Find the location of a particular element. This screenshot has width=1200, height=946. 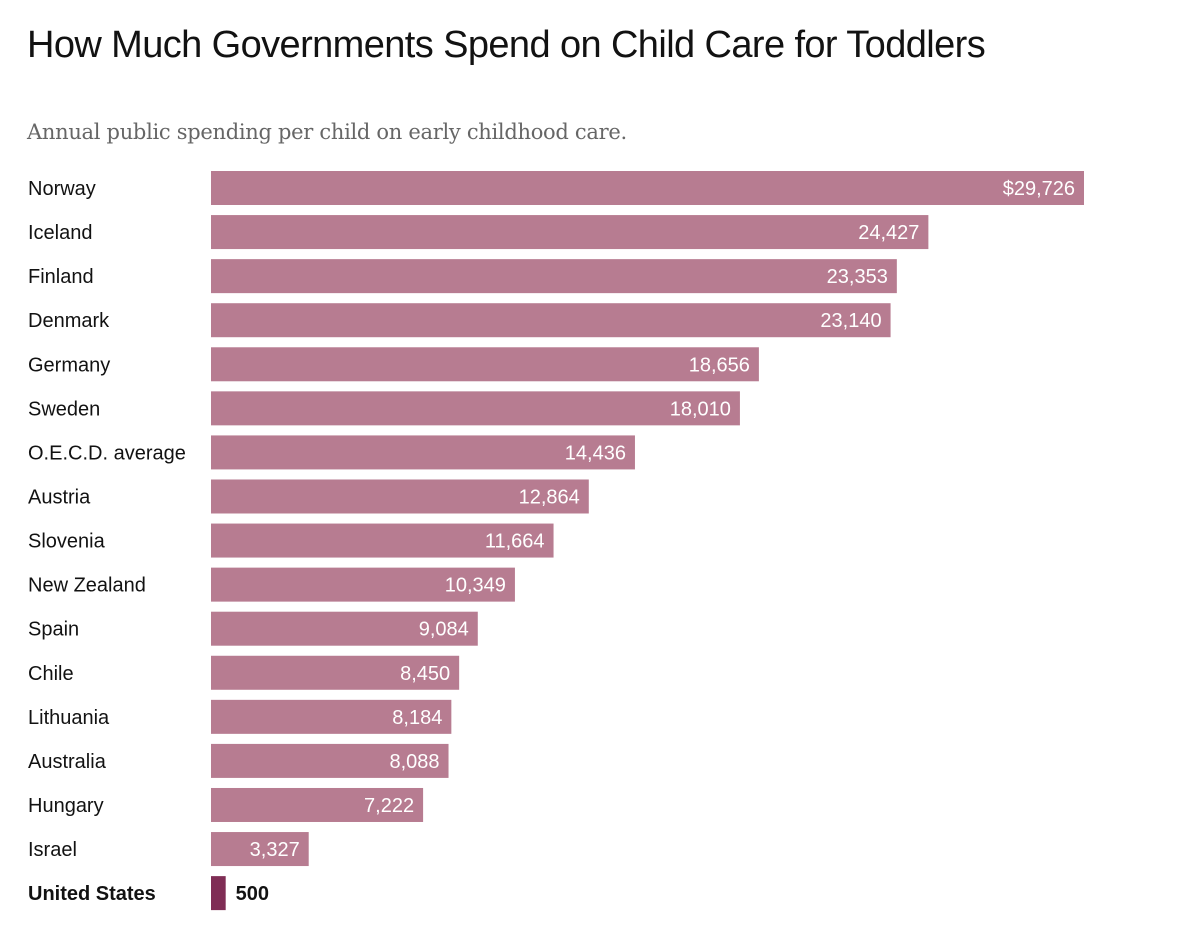

value-label: 500 is located at coordinates (252, 894).